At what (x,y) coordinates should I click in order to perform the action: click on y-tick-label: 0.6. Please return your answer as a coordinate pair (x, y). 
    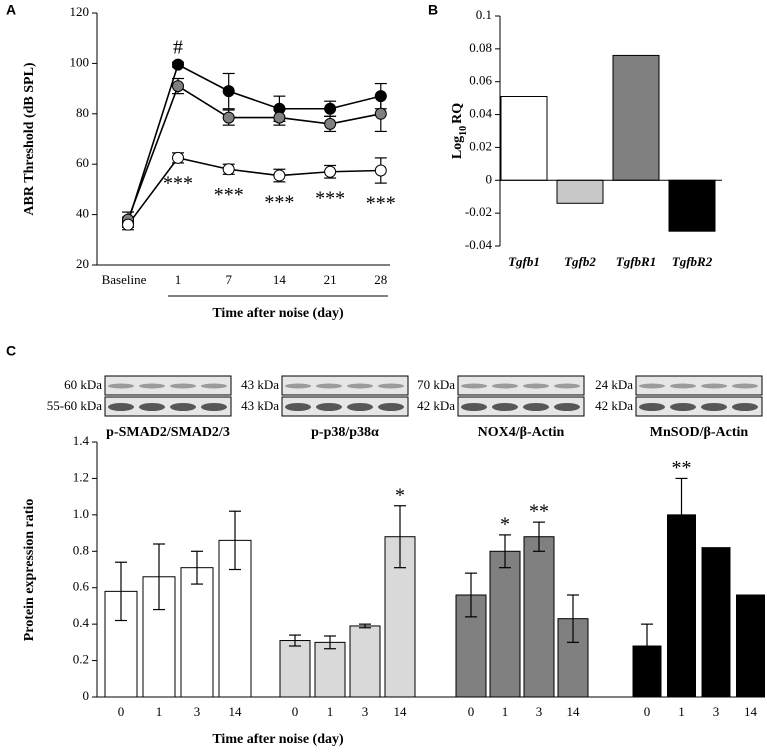
    Looking at the image, I should click on (81, 586).